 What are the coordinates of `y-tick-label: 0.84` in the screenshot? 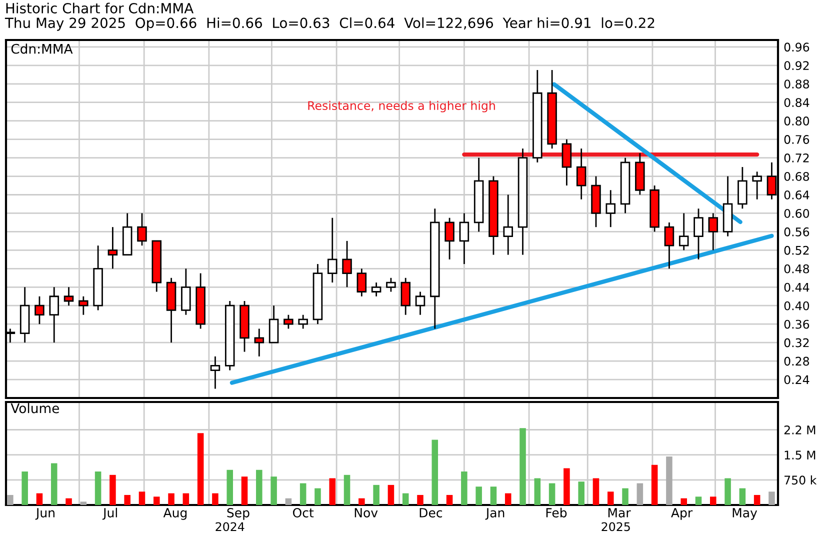 It's located at (797, 103).